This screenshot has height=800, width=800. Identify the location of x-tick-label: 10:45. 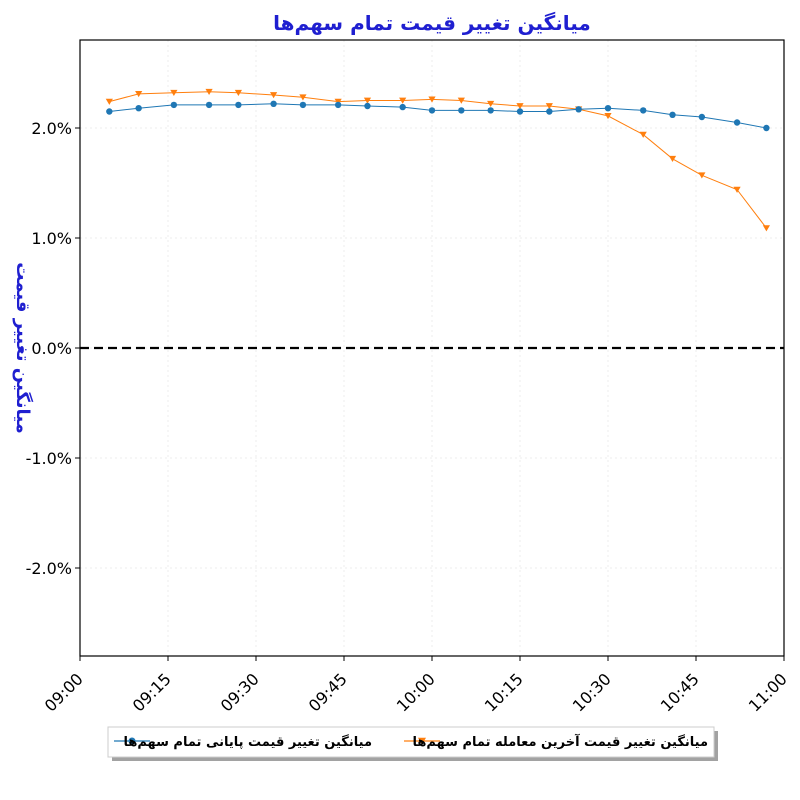
(680, 692).